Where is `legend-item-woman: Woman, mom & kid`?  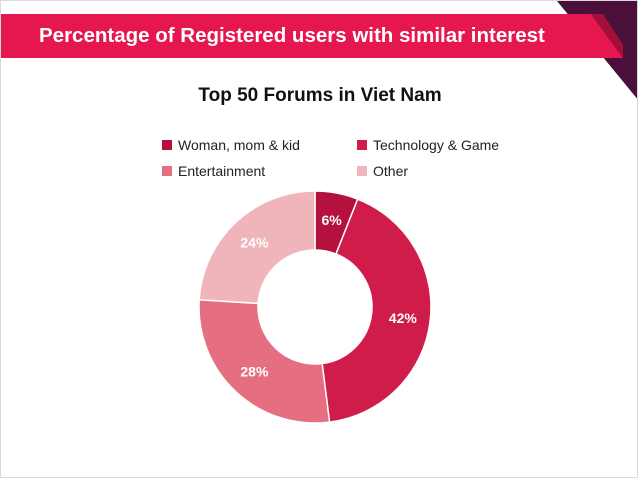
legend-item-woman: Woman, mom & kid is located at coordinates (231, 145).